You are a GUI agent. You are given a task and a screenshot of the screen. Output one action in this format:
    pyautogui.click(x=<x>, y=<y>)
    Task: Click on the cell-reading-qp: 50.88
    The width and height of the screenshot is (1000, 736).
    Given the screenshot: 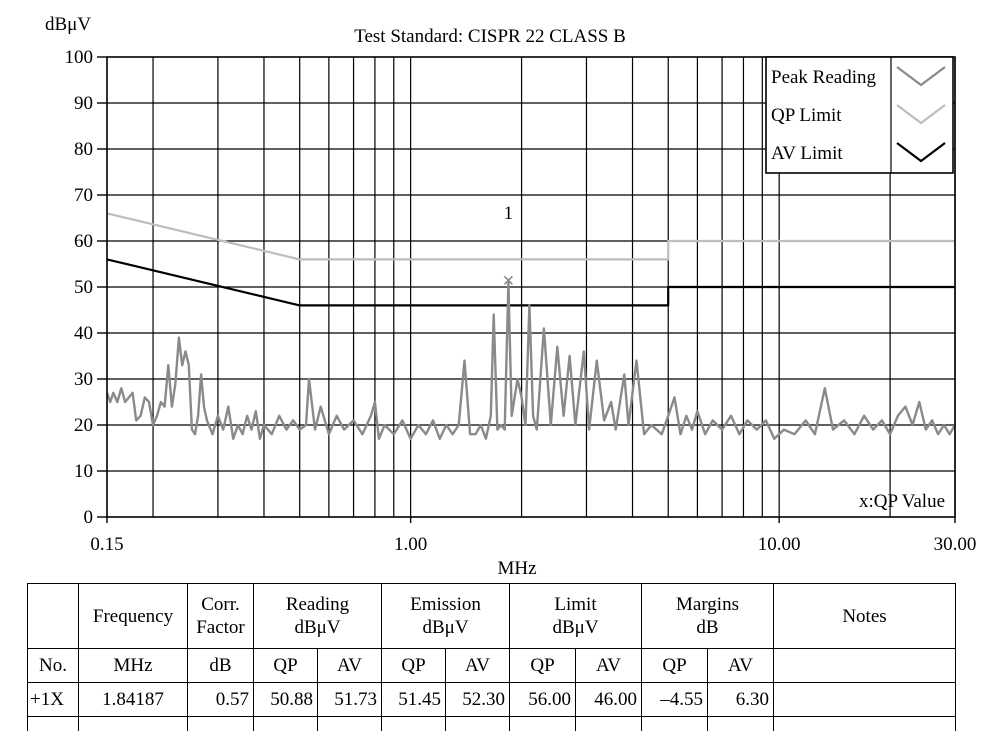 What is the action you would take?
    pyautogui.click(x=285, y=699)
    